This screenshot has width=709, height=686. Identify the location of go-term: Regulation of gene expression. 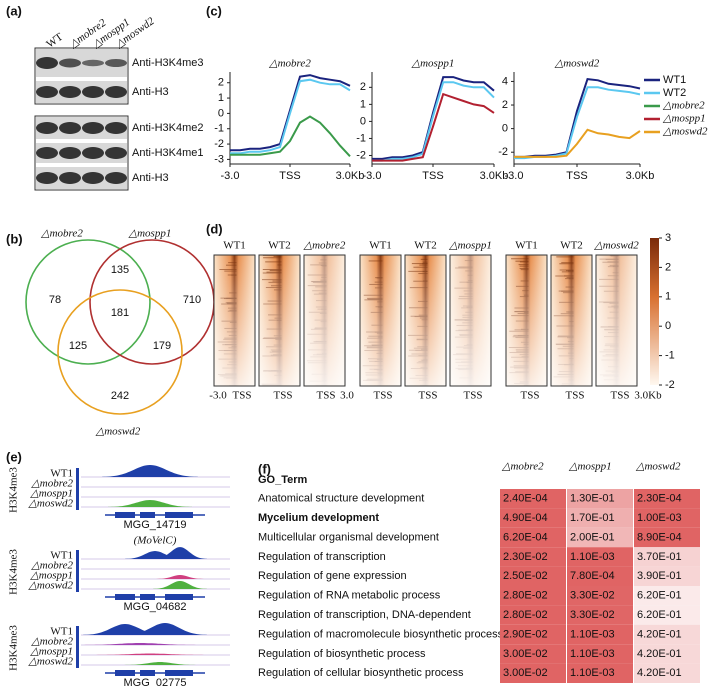
(332, 576).